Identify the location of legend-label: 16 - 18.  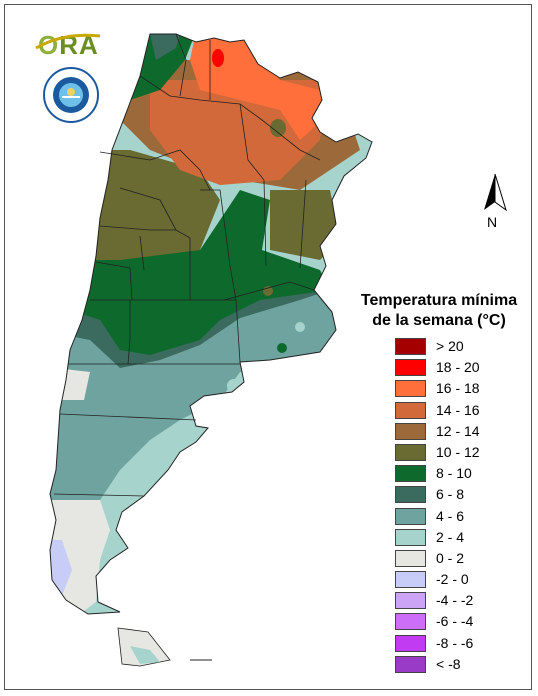
(458, 388).